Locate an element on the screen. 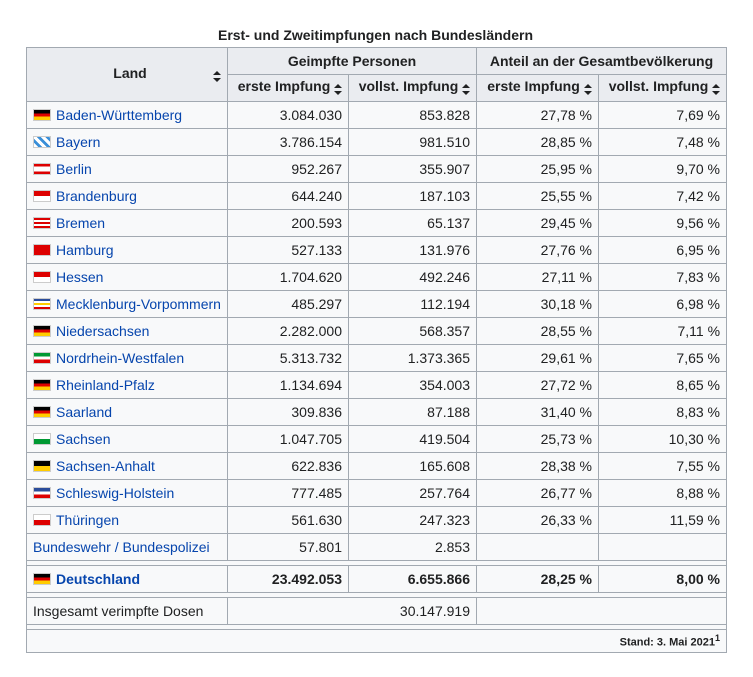  land-cell: Mecklenburg-Vorpommern is located at coordinates (127, 304).